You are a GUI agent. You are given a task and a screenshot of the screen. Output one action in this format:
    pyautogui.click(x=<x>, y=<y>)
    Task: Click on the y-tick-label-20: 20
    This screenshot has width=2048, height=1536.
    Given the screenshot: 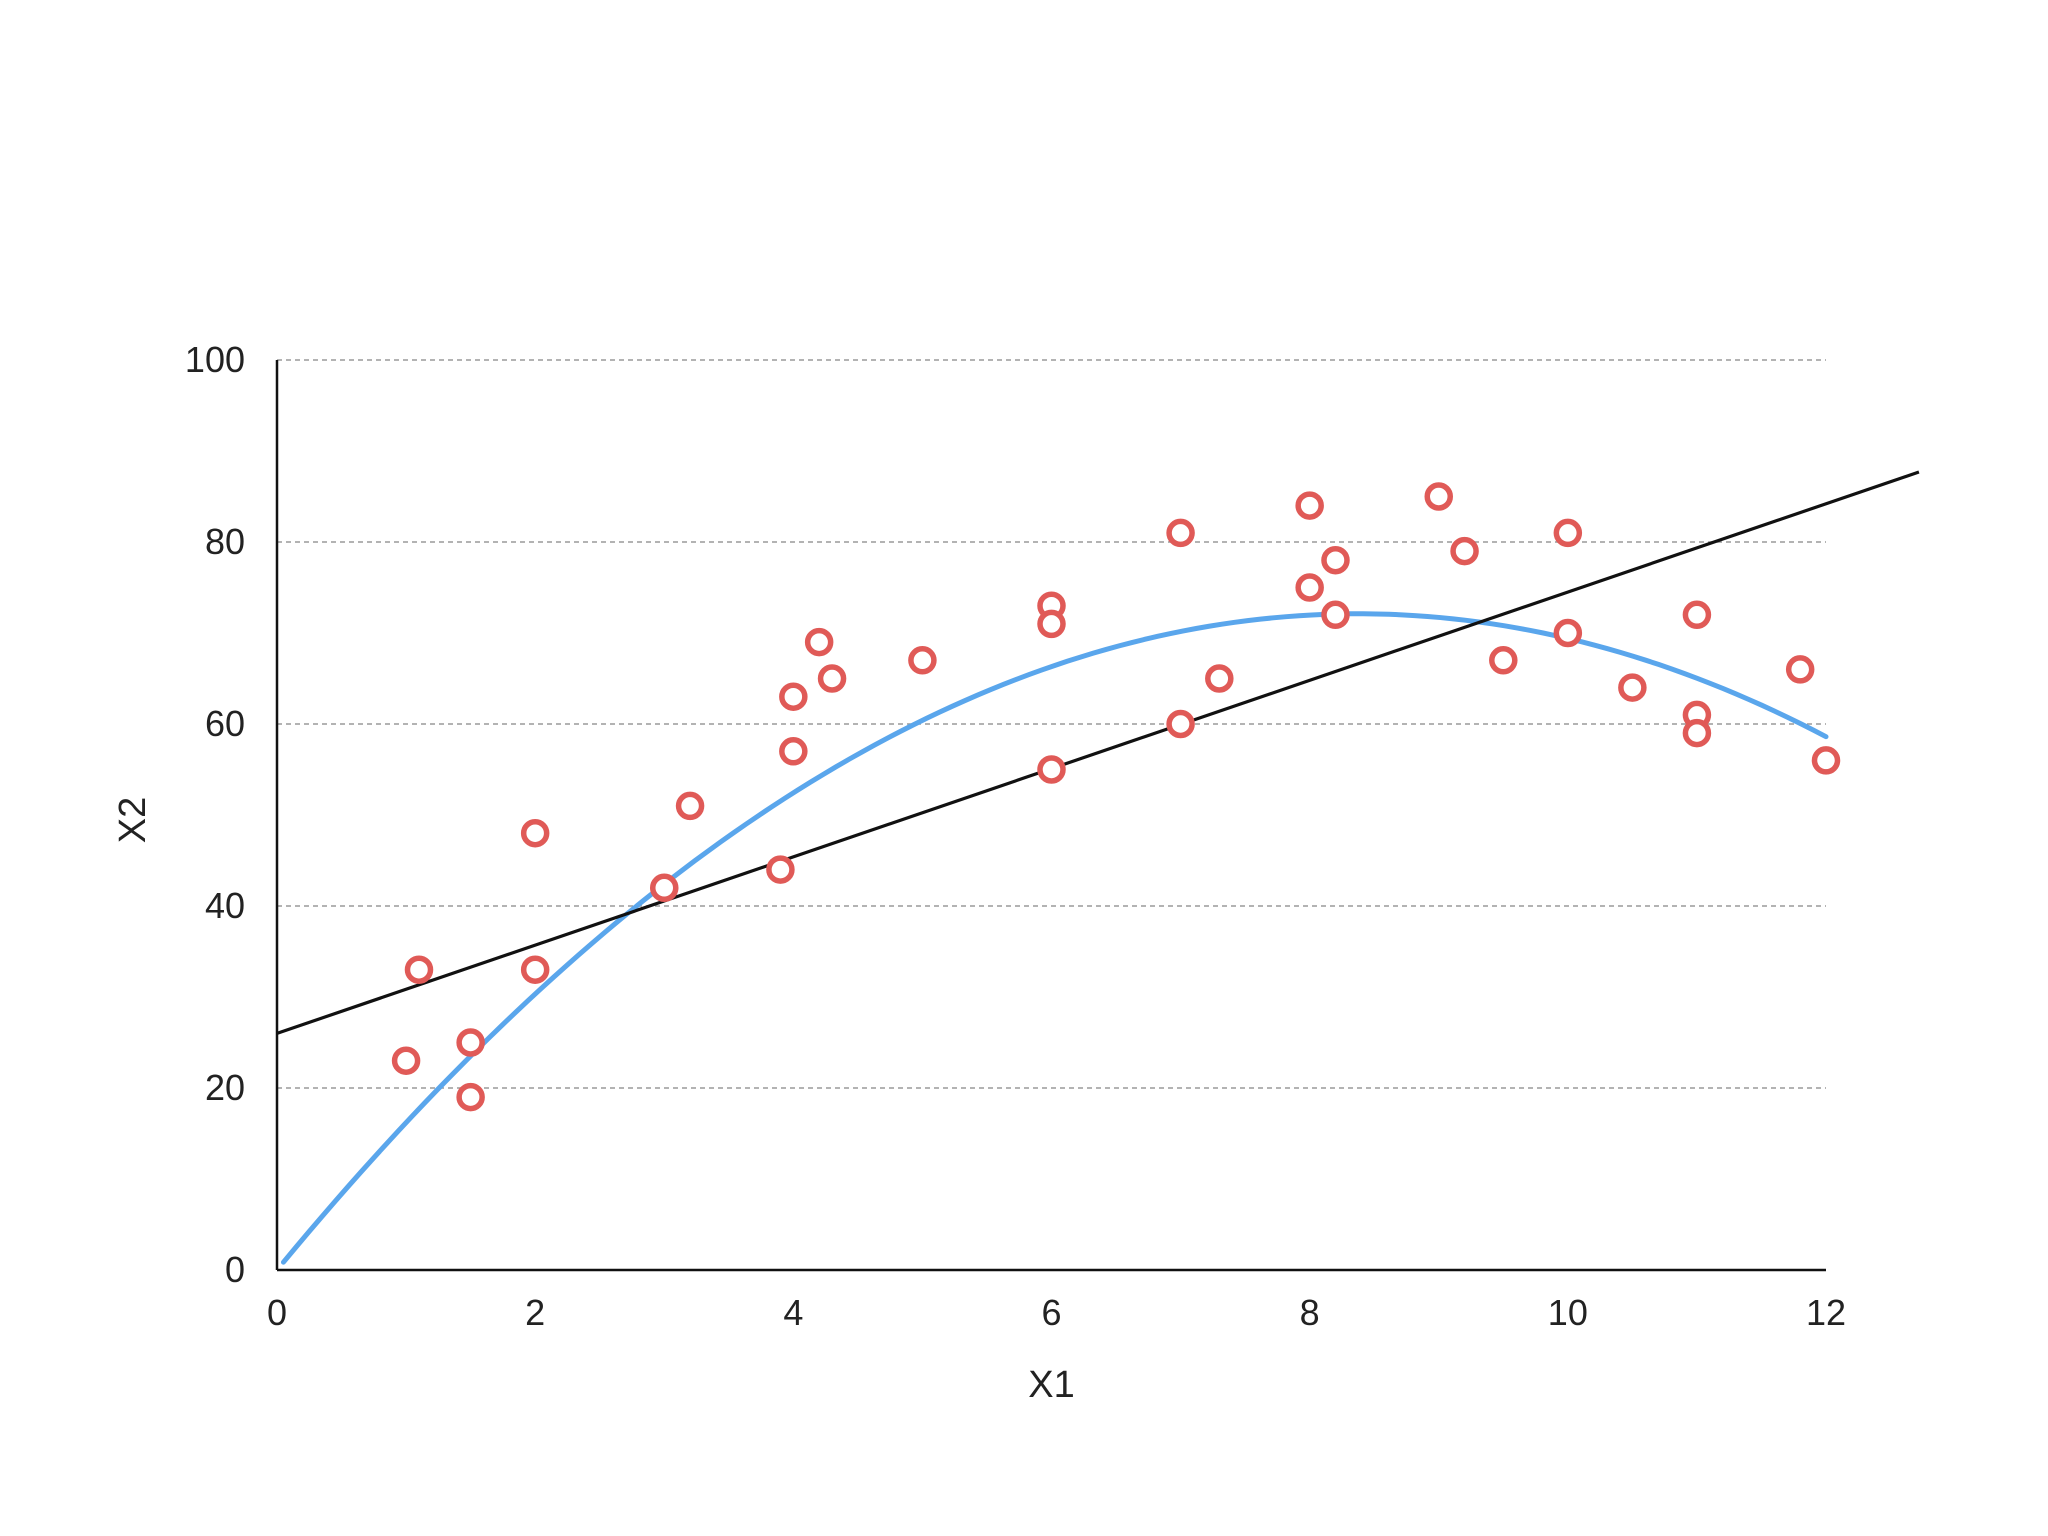 What is the action you would take?
    pyautogui.click(x=225, y=1087)
    